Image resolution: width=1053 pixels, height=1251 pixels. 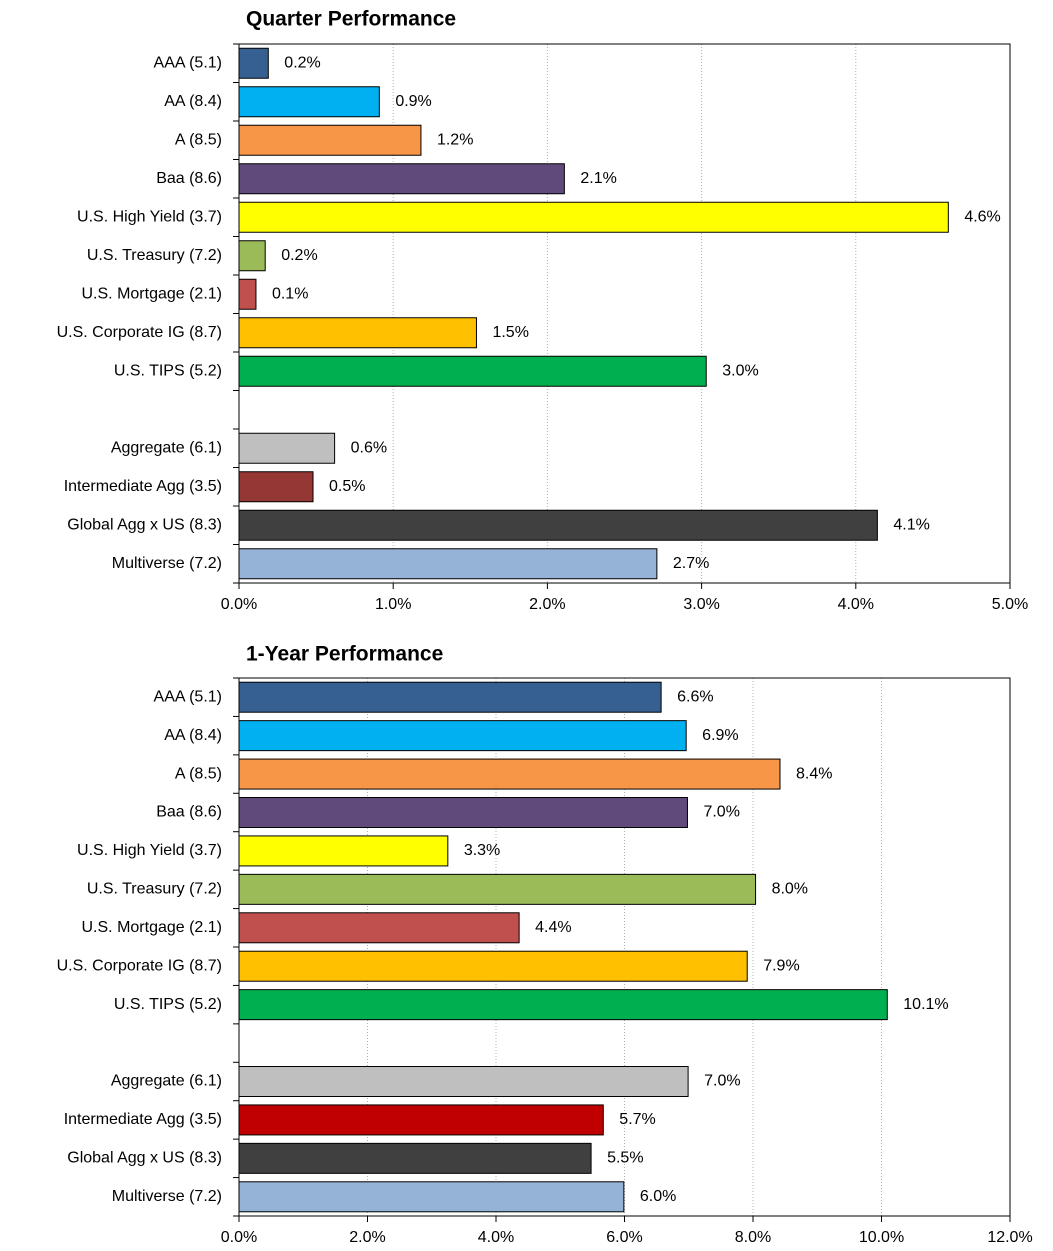 What do you see at coordinates (598, 178) in the screenshot?
I see `data-label: 2.1%` at bounding box center [598, 178].